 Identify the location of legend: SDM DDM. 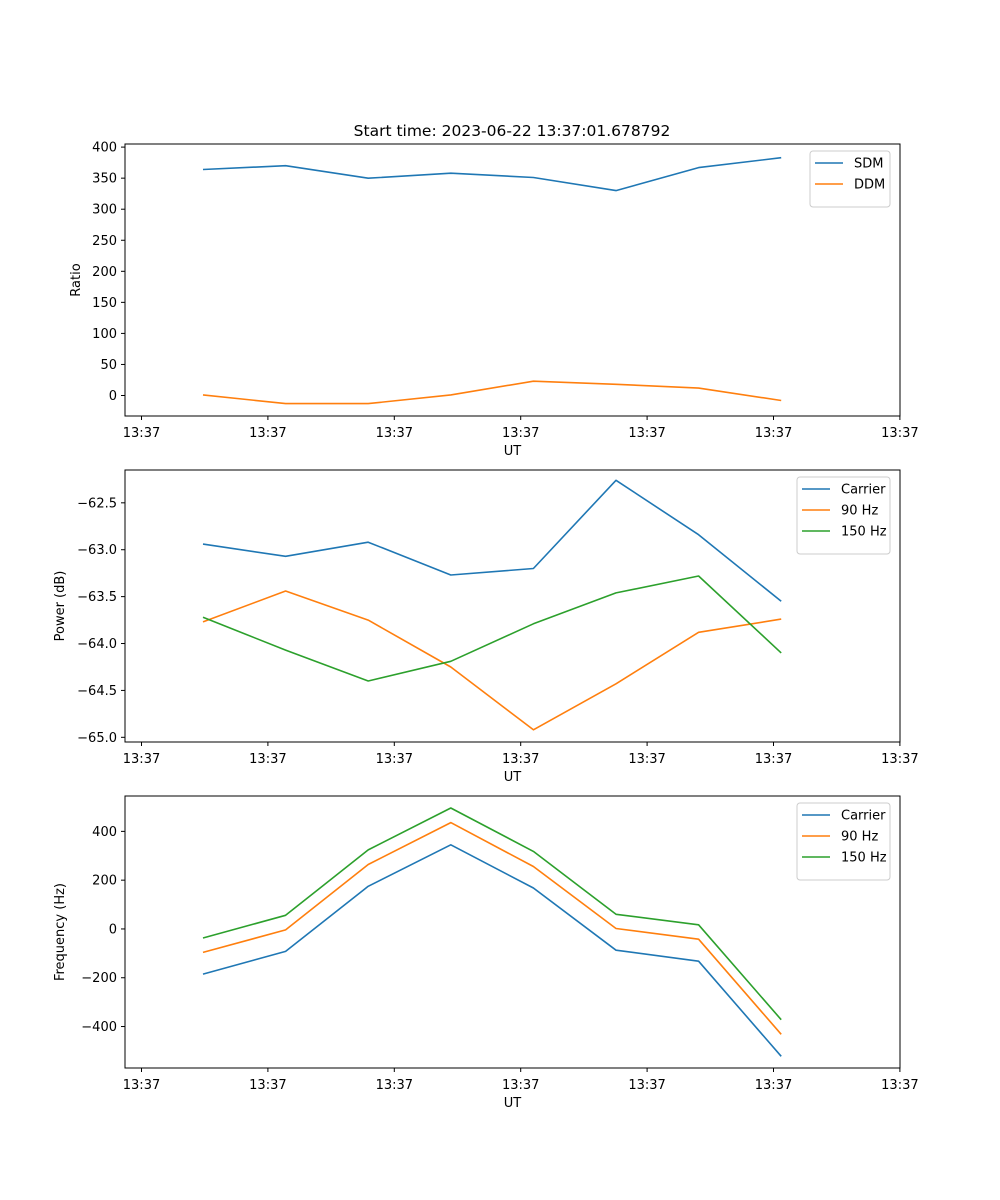
(850, 179).